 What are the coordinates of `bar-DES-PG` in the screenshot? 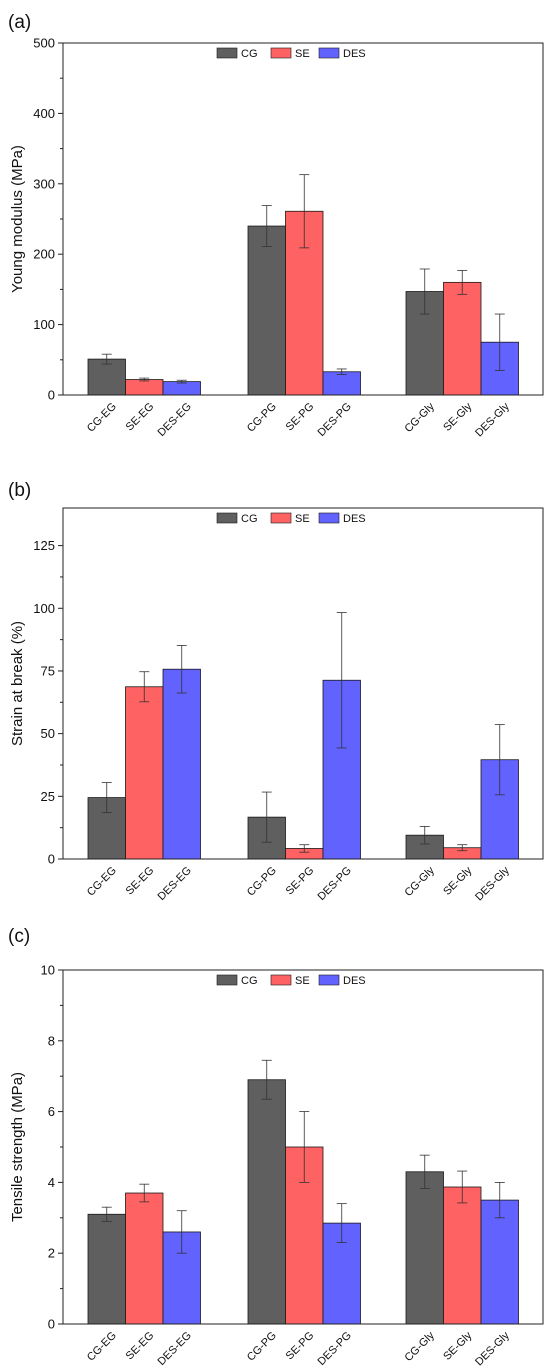 It's located at (341, 383).